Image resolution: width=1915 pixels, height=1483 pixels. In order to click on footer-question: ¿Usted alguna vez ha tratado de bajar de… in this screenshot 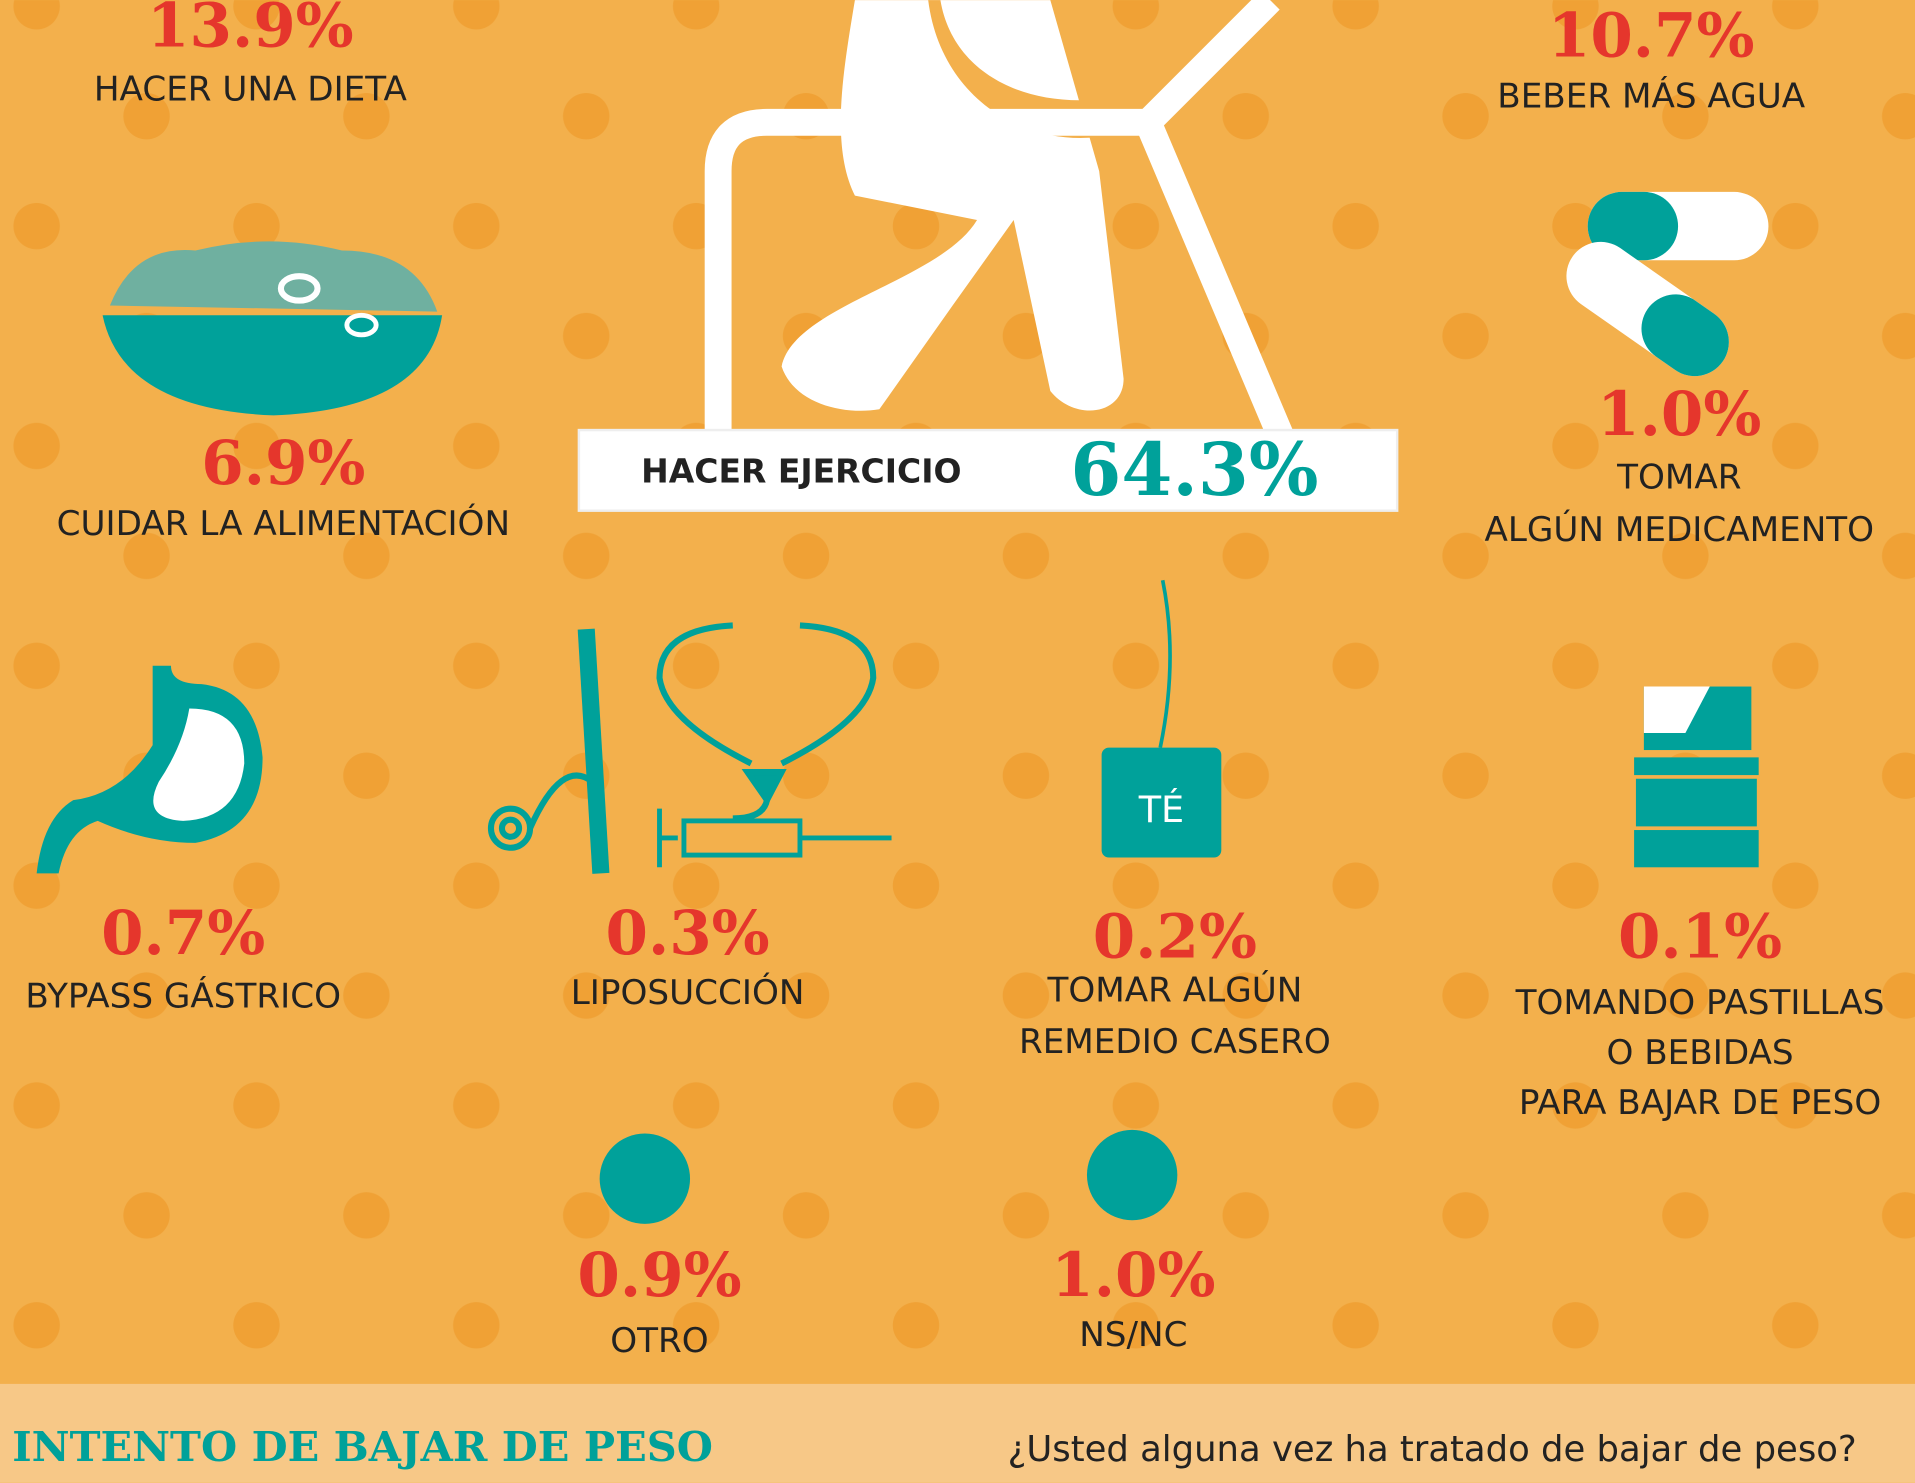, I will do `click(1432, 1449)`.